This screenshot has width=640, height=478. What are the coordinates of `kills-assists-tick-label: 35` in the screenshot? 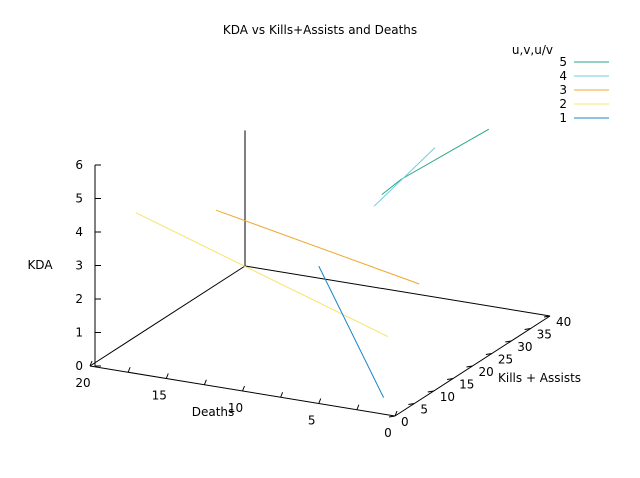 It's located at (544, 335).